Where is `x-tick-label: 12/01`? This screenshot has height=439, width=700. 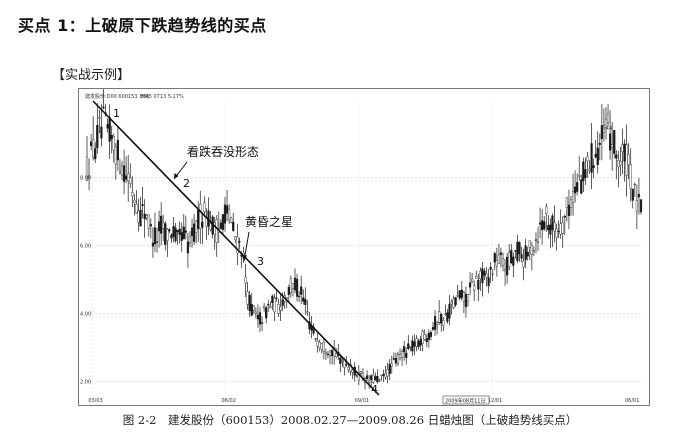
x-tick-label: 12/01 is located at coordinates (495, 401).